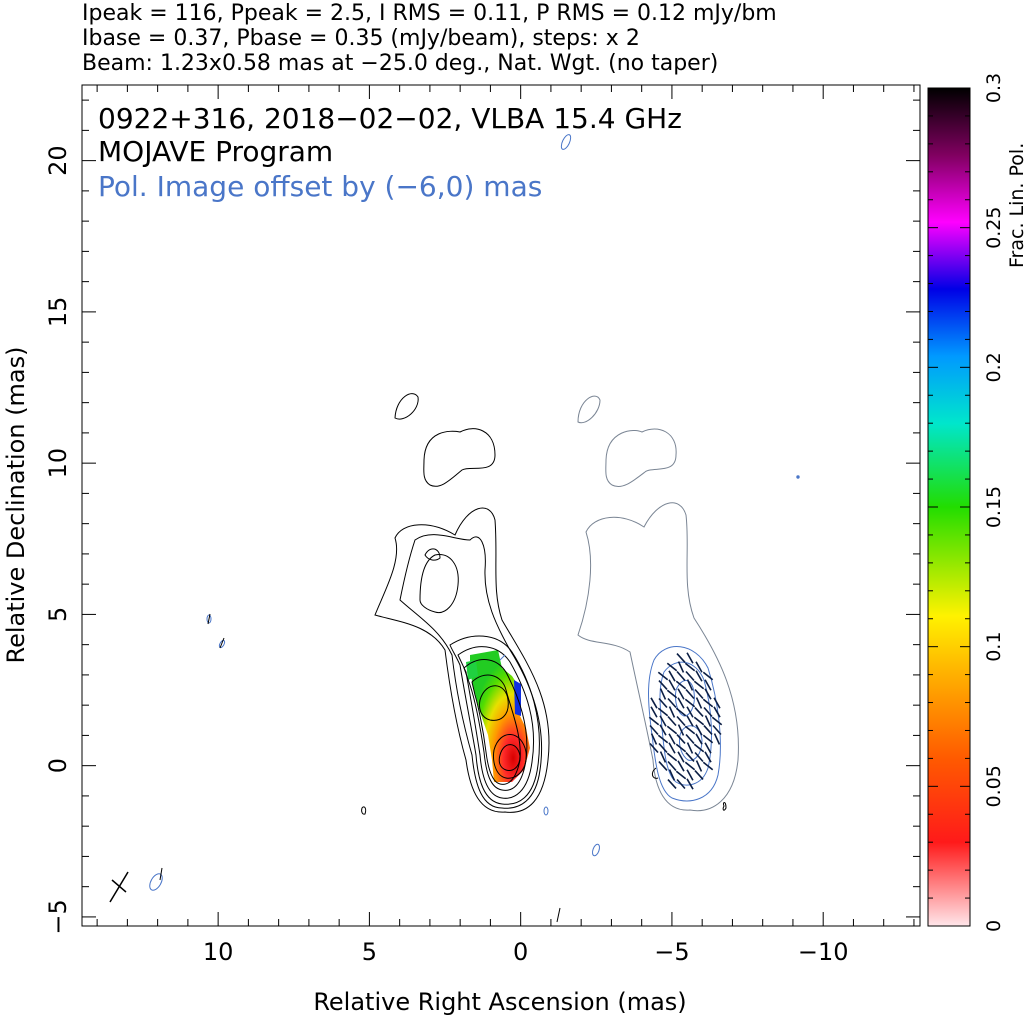 The width and height of the screenshot is (1027, 1020). I want to click on y-tick-label: 5, so click(58, 614).